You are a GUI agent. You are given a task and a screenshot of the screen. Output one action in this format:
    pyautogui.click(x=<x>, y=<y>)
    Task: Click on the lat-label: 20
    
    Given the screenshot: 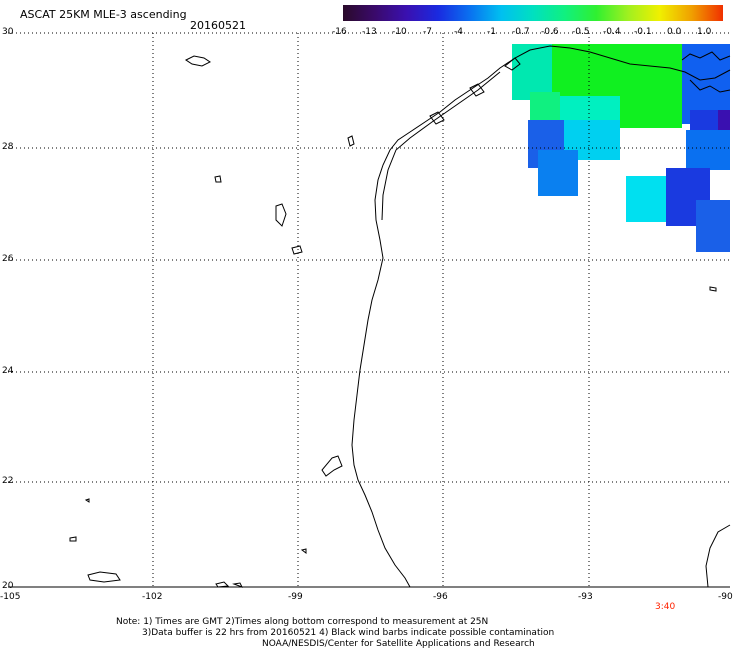 What is the action you would take?
    pyautogui.click(x=8, y=586)
    